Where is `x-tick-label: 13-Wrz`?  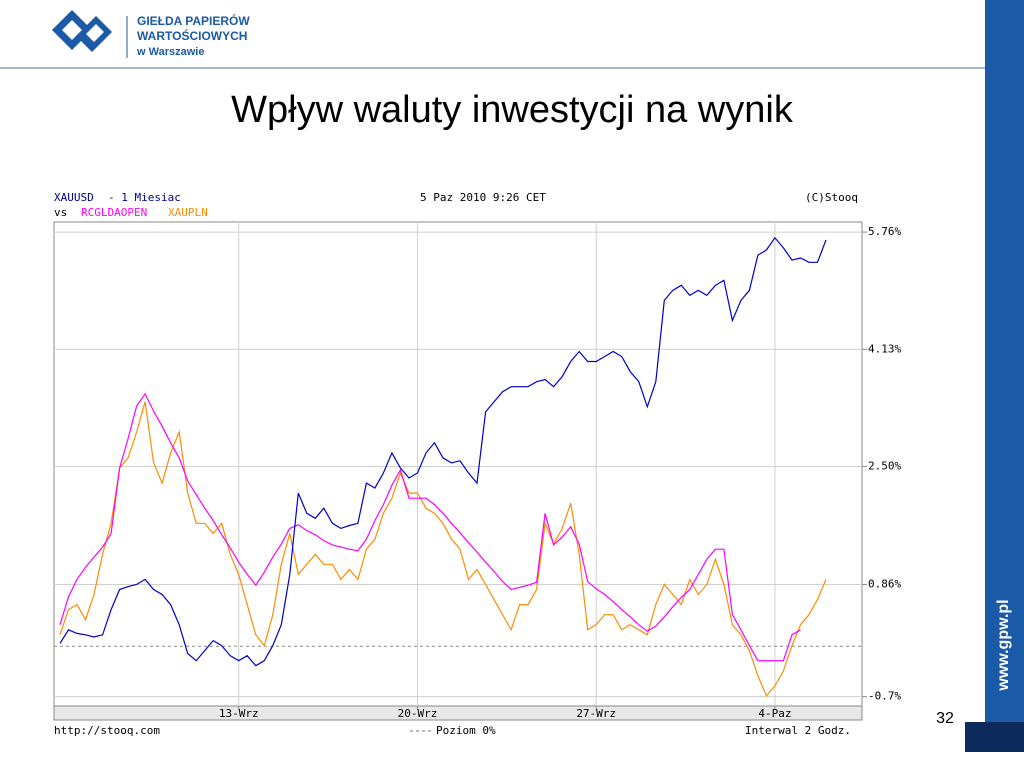
x-tick-label: 13-Wrz is located at coordinates (239, 713).